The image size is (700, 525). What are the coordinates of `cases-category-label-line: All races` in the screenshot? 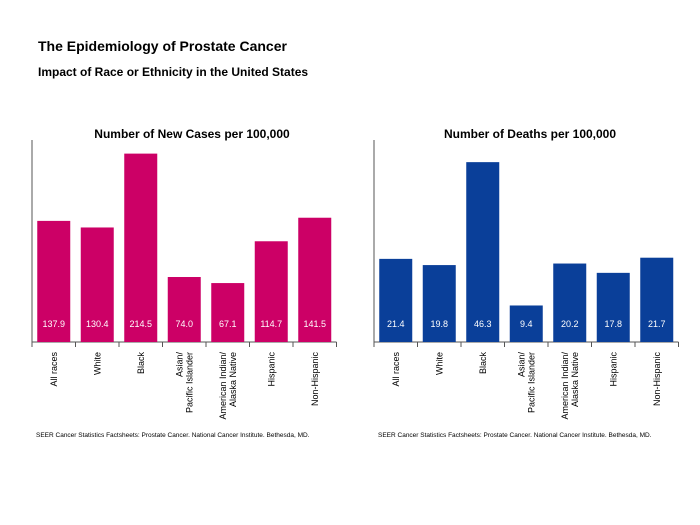 It's located at (54, 369).